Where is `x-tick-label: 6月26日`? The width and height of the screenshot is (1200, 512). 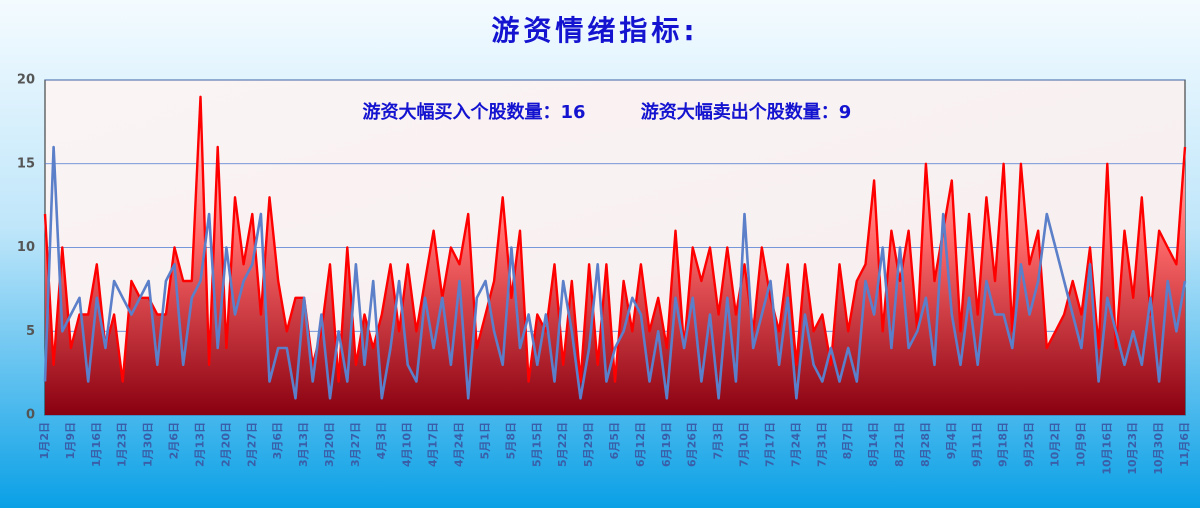 x-tick-label: 6月26日 is located at coordinates (692, 444).